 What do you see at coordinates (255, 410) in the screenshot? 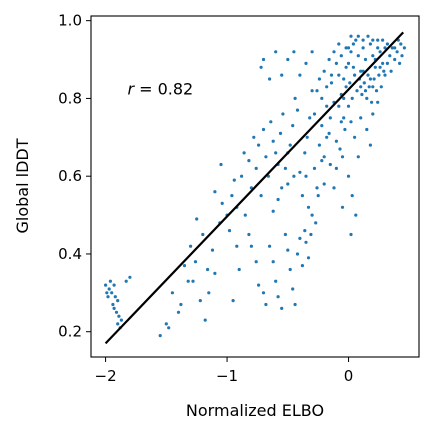
I see `x-axis-label: Normalized ELBO` at bounding box center [255, 410].